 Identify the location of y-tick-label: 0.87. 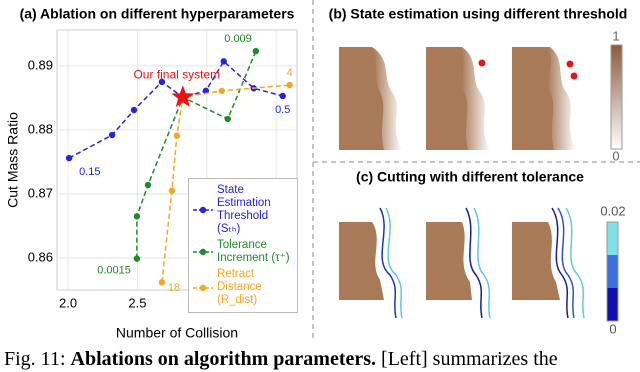
(40, 192).